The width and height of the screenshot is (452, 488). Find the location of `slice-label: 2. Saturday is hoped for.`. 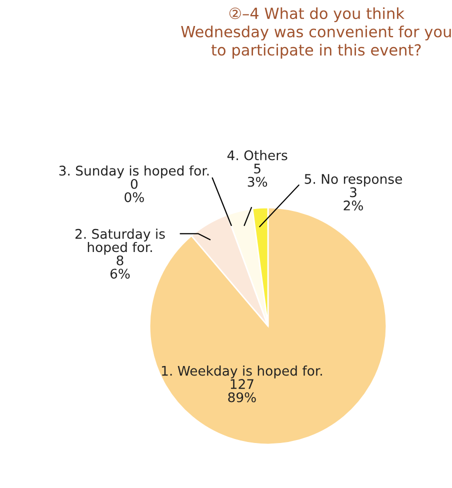

slice-label: 2. Saturday is hoped for. is located at coordinates (120, 241).